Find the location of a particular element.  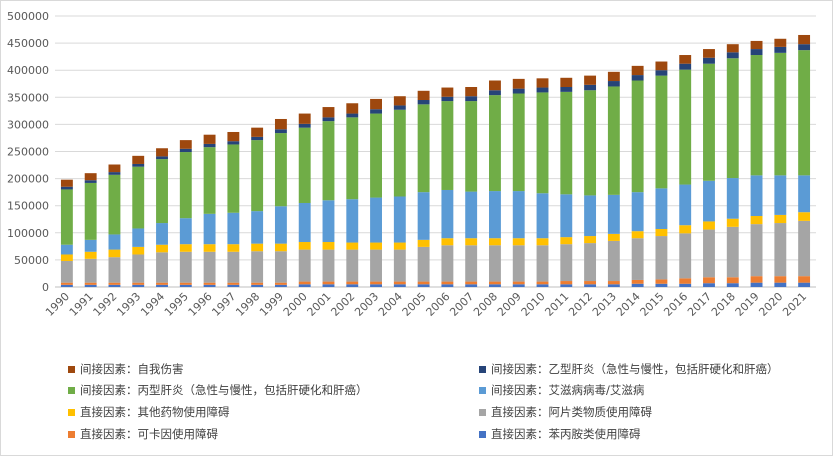

x-tick-label: 2015 is located at coordinates (652, 304).